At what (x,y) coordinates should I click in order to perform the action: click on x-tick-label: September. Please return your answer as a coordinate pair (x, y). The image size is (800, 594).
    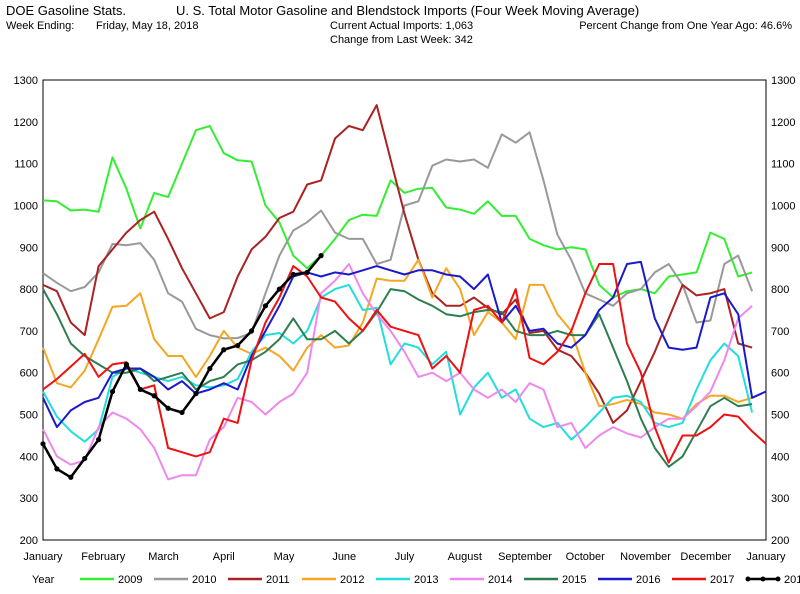
    Looking at the image, I should click on (525, 557).